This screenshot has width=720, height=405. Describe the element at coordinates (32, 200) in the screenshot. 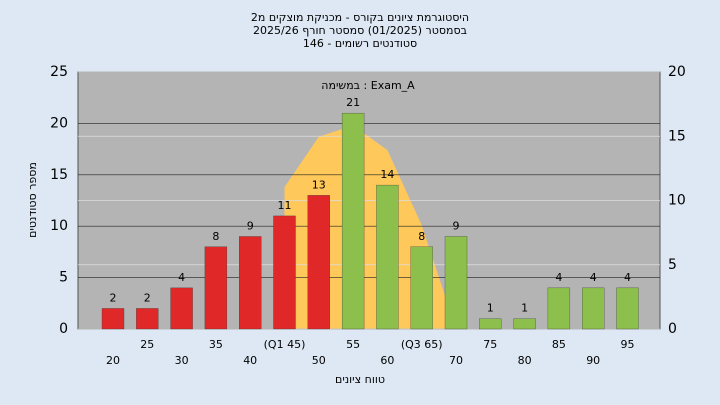

I see `y-axis-label: מספר סטודנטים` at that location.